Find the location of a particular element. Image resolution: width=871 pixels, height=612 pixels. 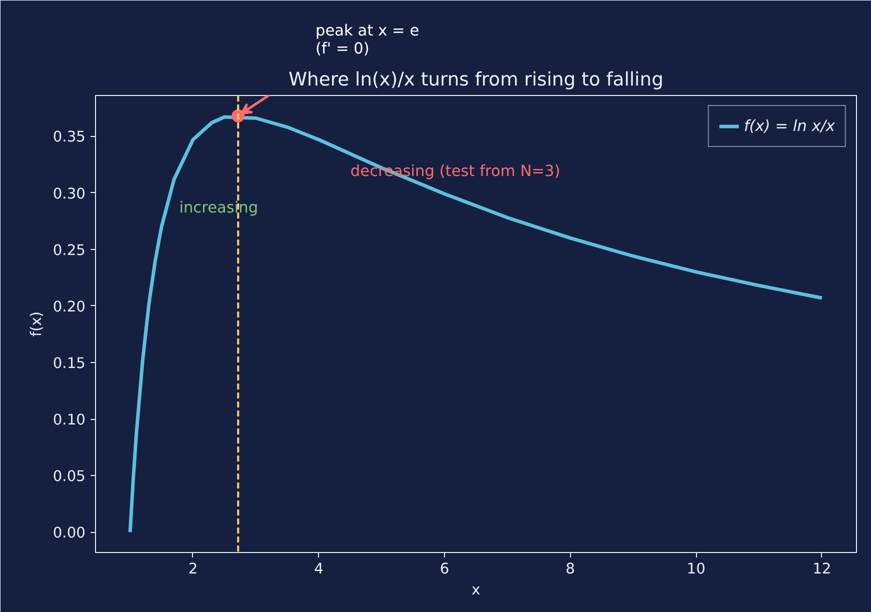

legend-label: f(x) = ln x/x is located at coordinates (789, 126).